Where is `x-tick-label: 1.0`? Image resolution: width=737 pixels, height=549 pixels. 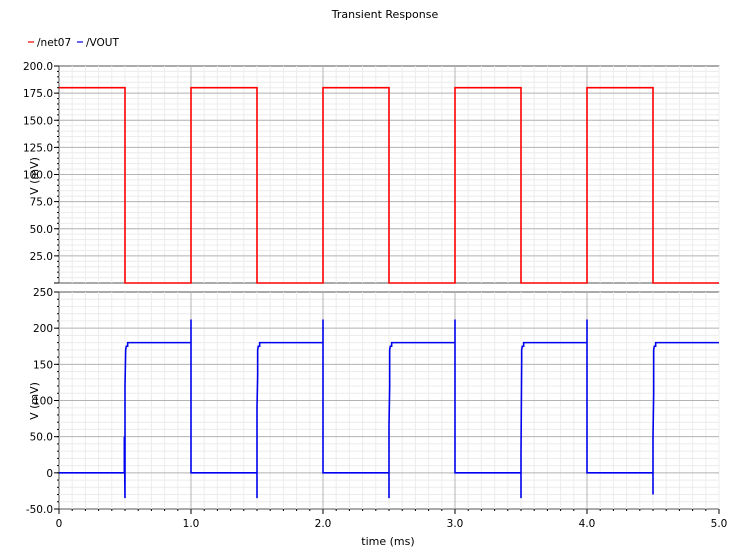
x-tick-label: 1.0 is located at coordinates (191, 524).